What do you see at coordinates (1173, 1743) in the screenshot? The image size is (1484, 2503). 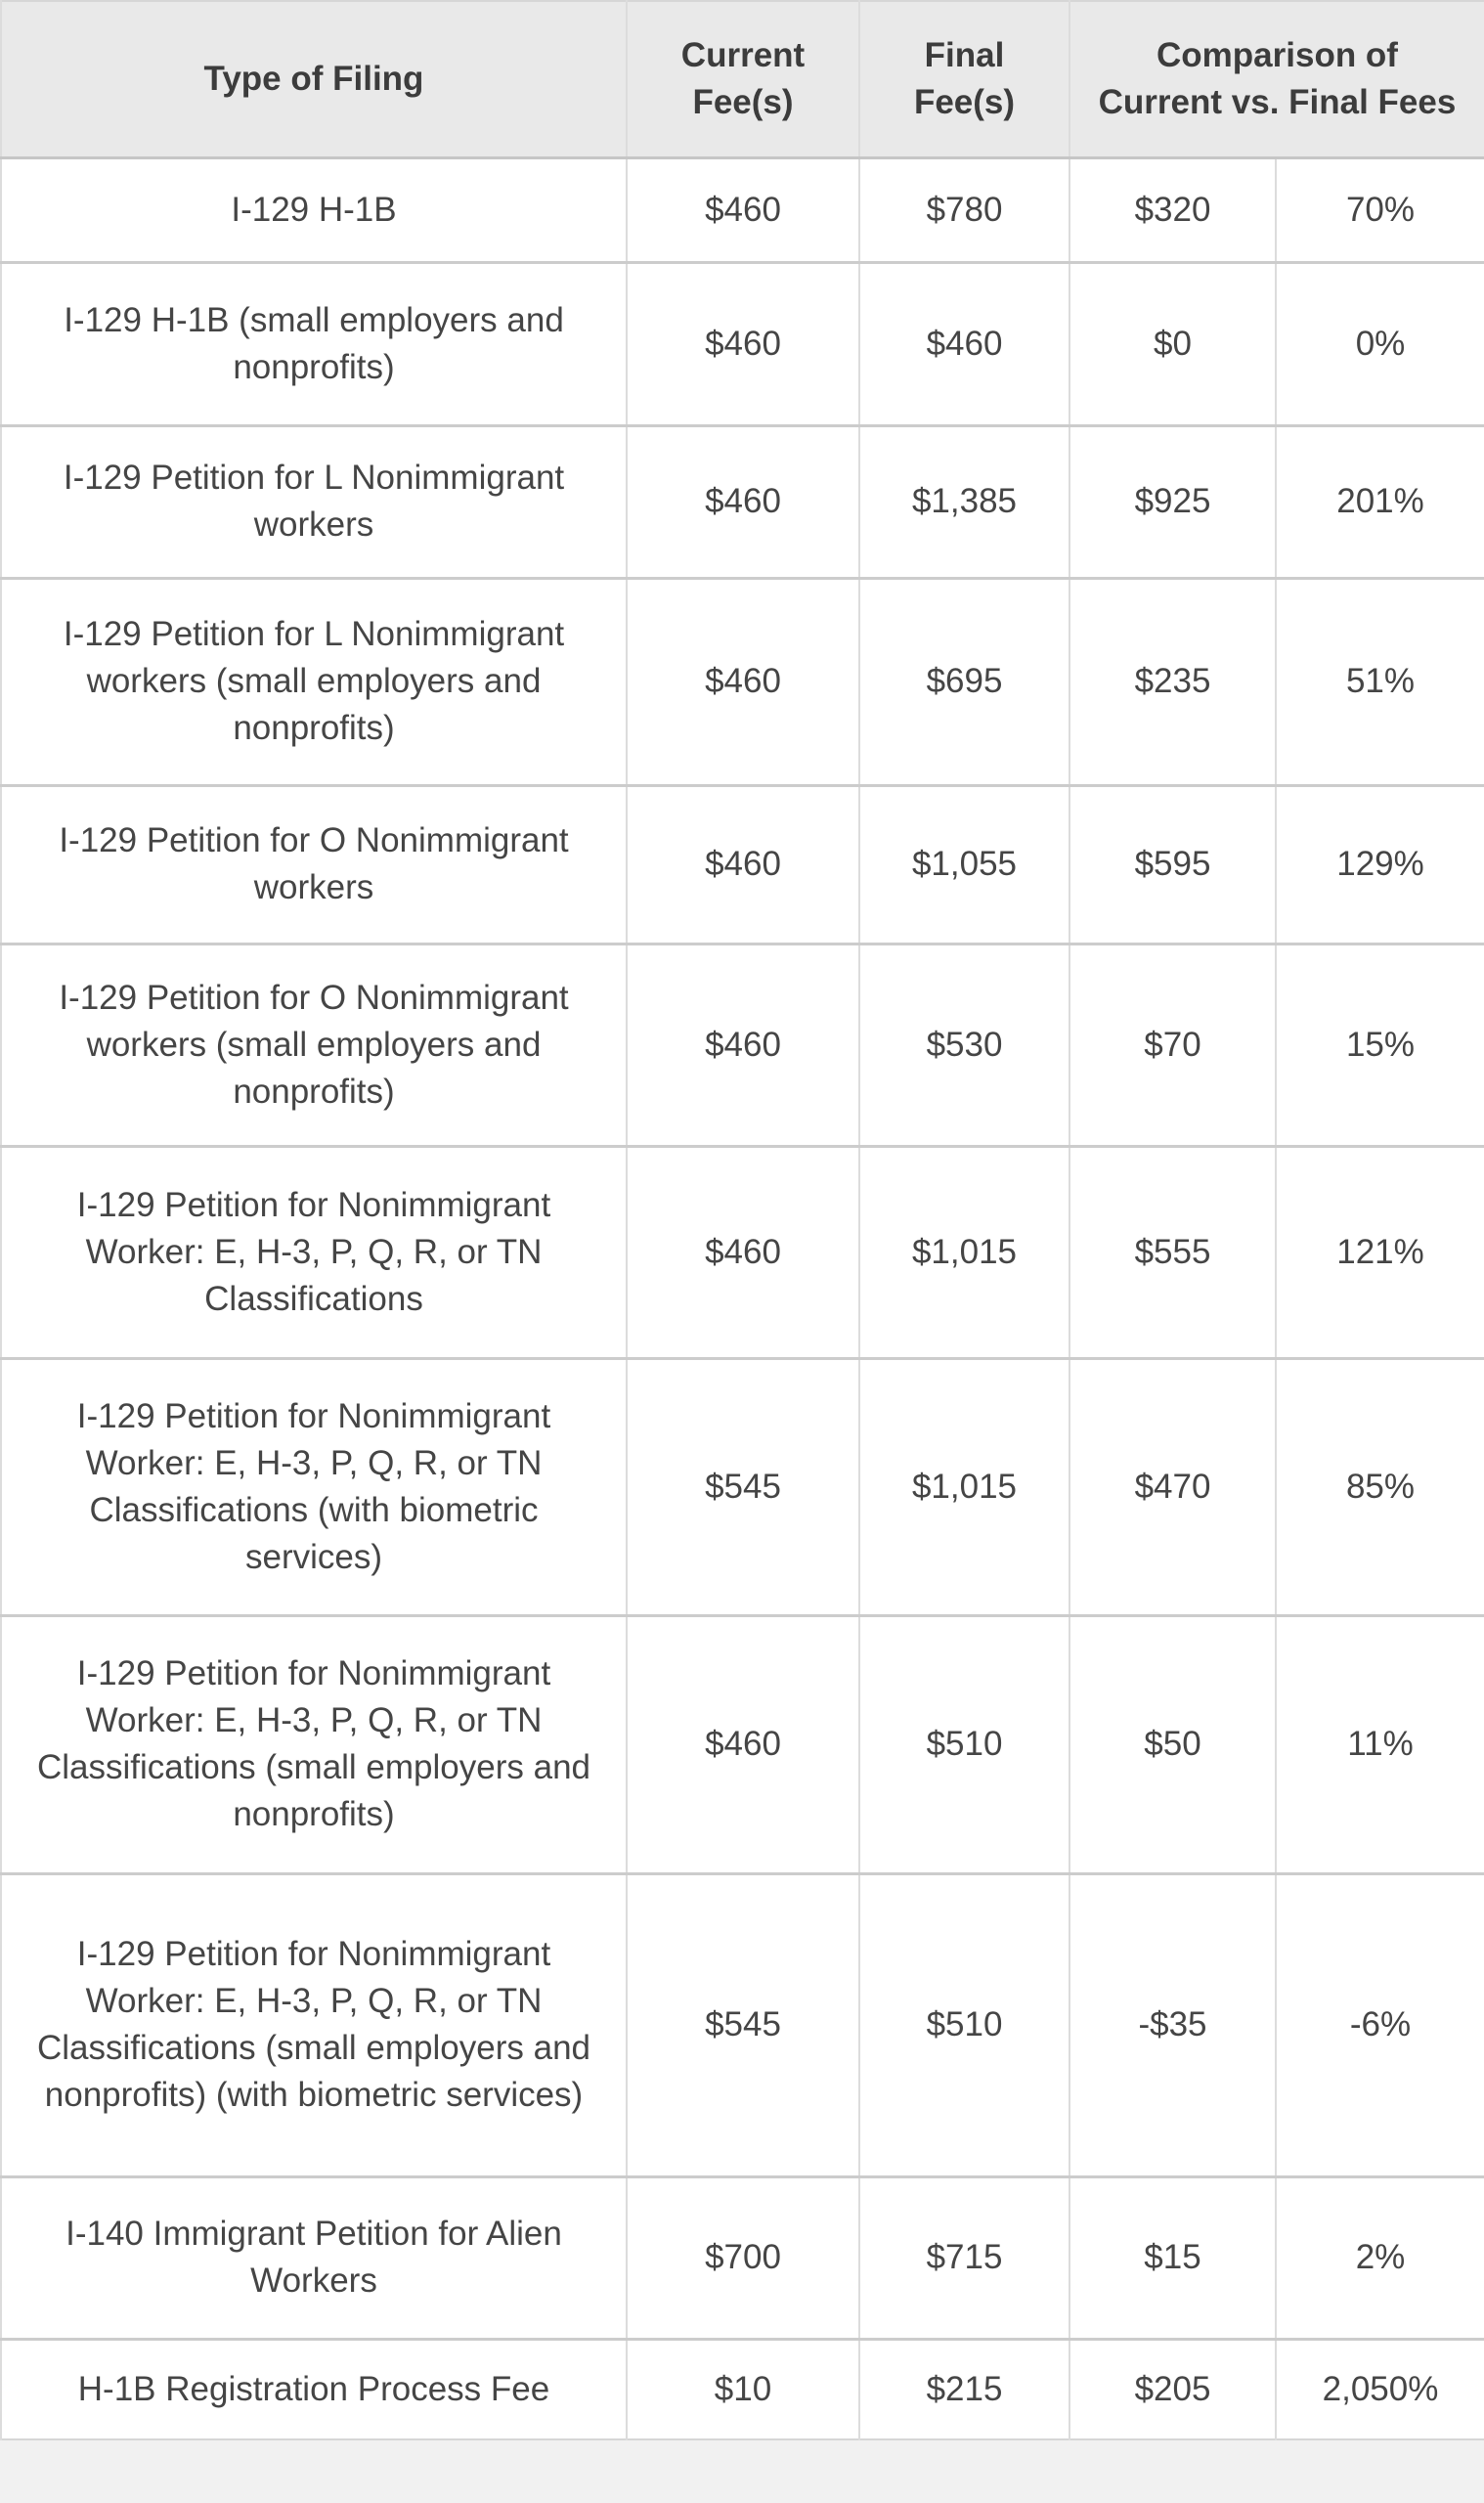 I see `cell-fee-difference: $50` at bounding box center [1173, 1743].